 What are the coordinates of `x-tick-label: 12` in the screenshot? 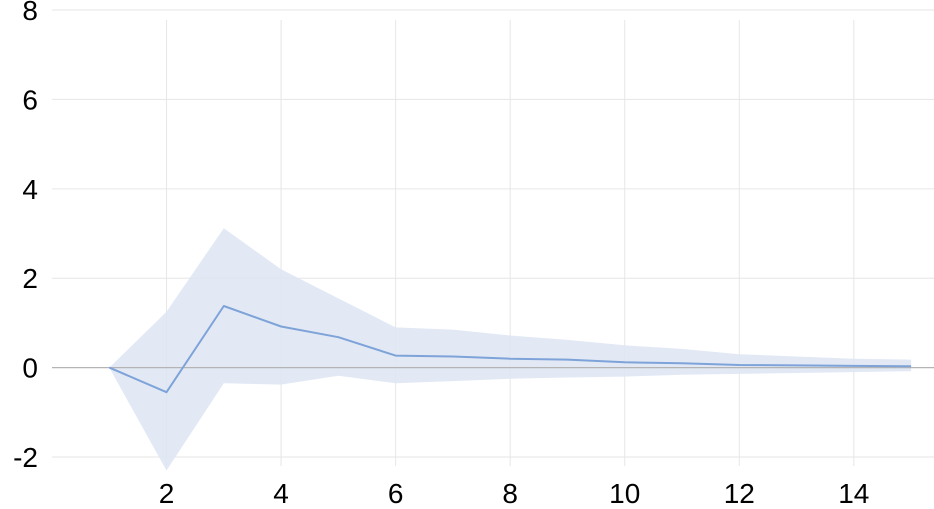 It's located at (739, 493).